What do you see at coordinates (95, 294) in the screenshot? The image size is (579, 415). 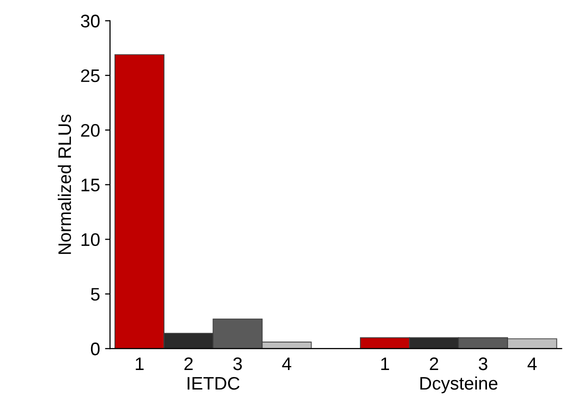 I see `y-tick-label: 5` at bounding box center [95, 294].